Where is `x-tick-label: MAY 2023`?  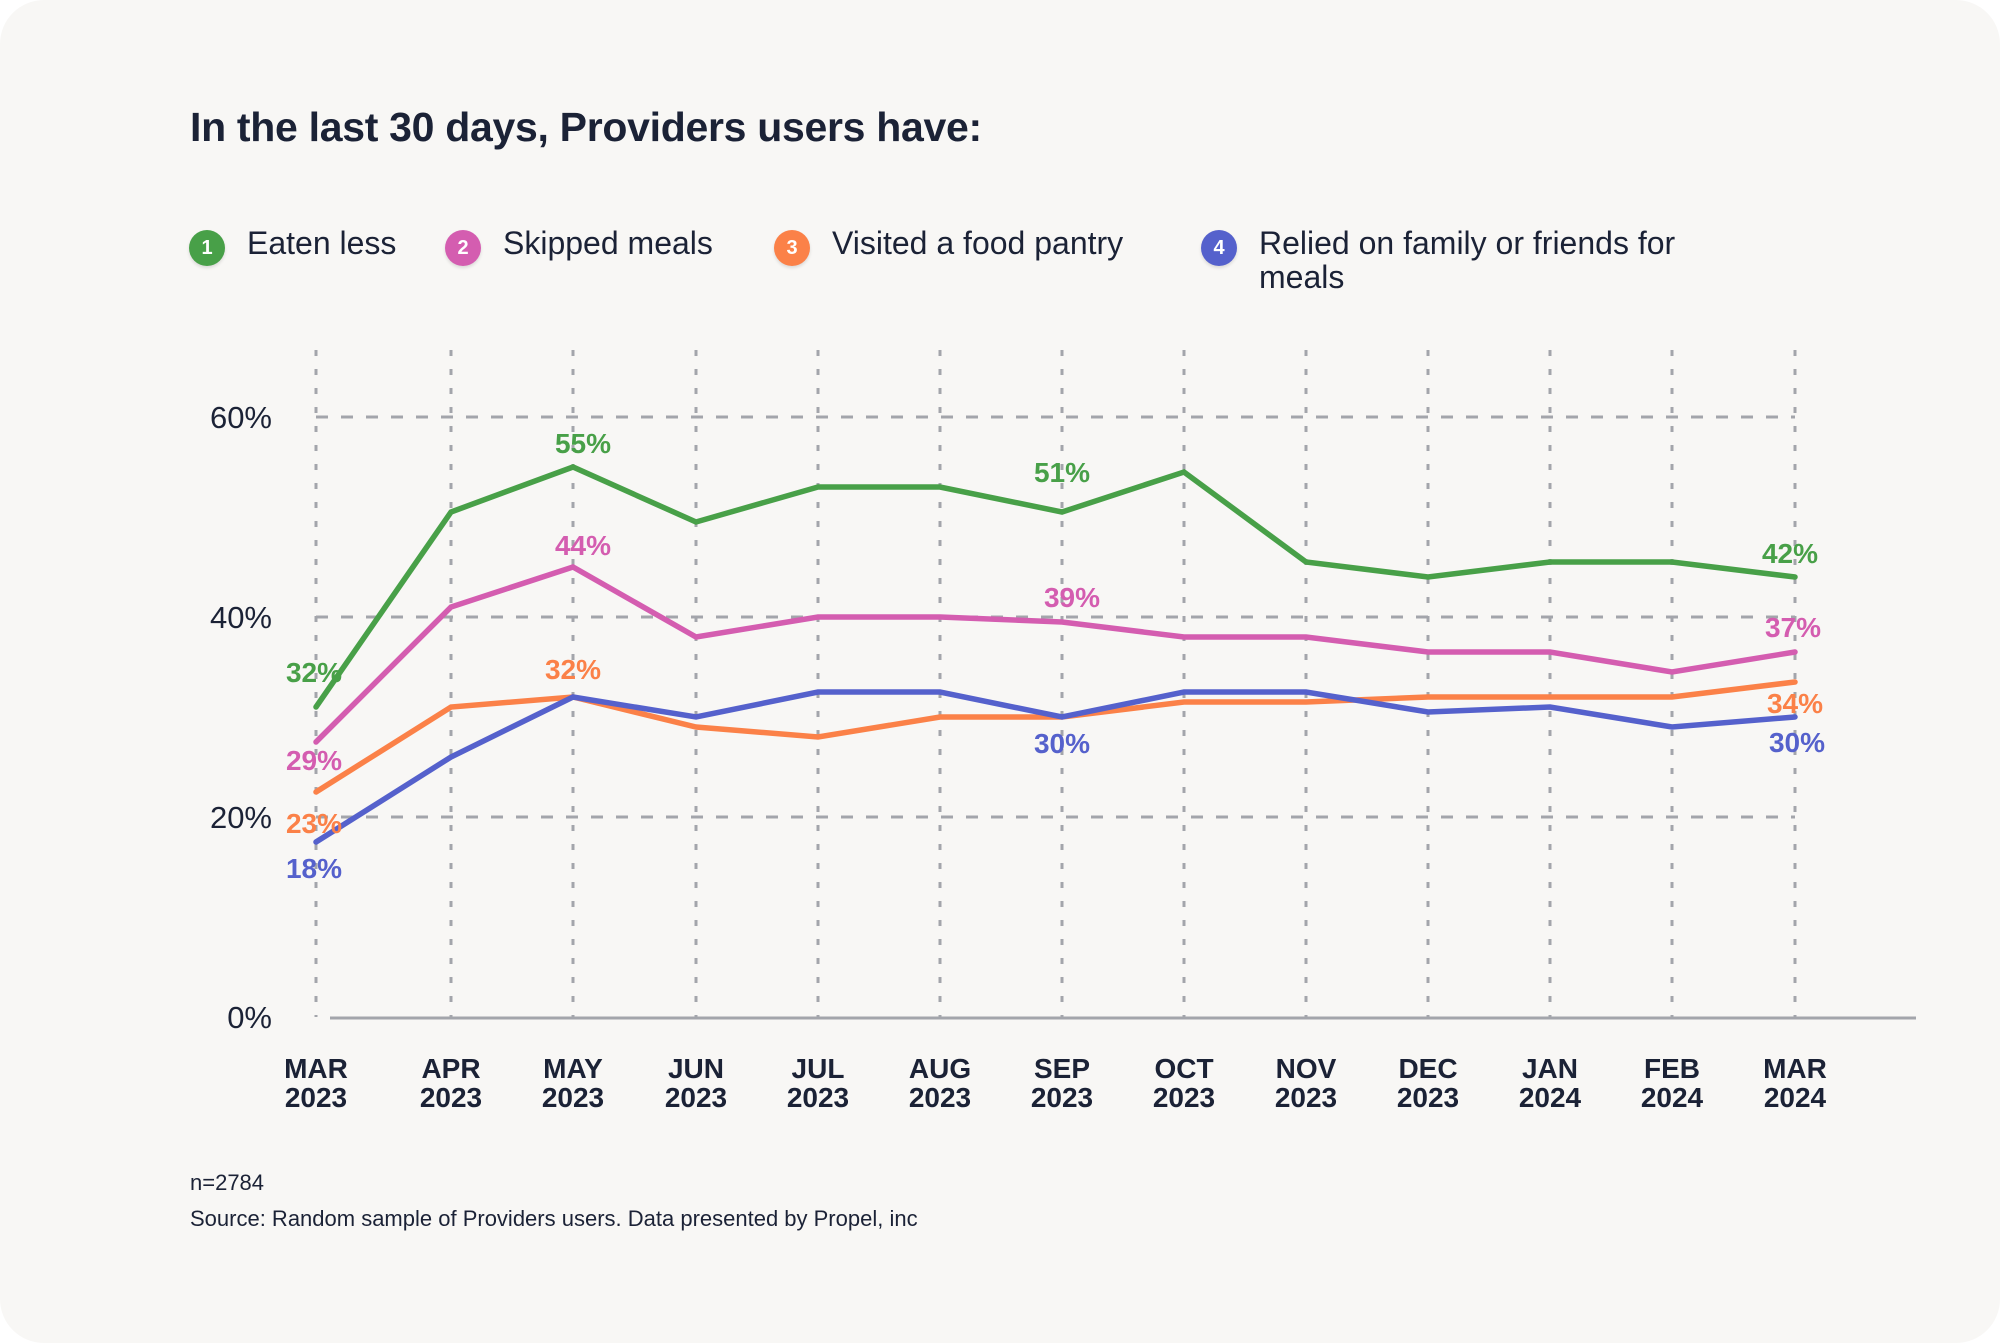 x-tick-label: MAY 2023 is located at coordinates (573, 1083).